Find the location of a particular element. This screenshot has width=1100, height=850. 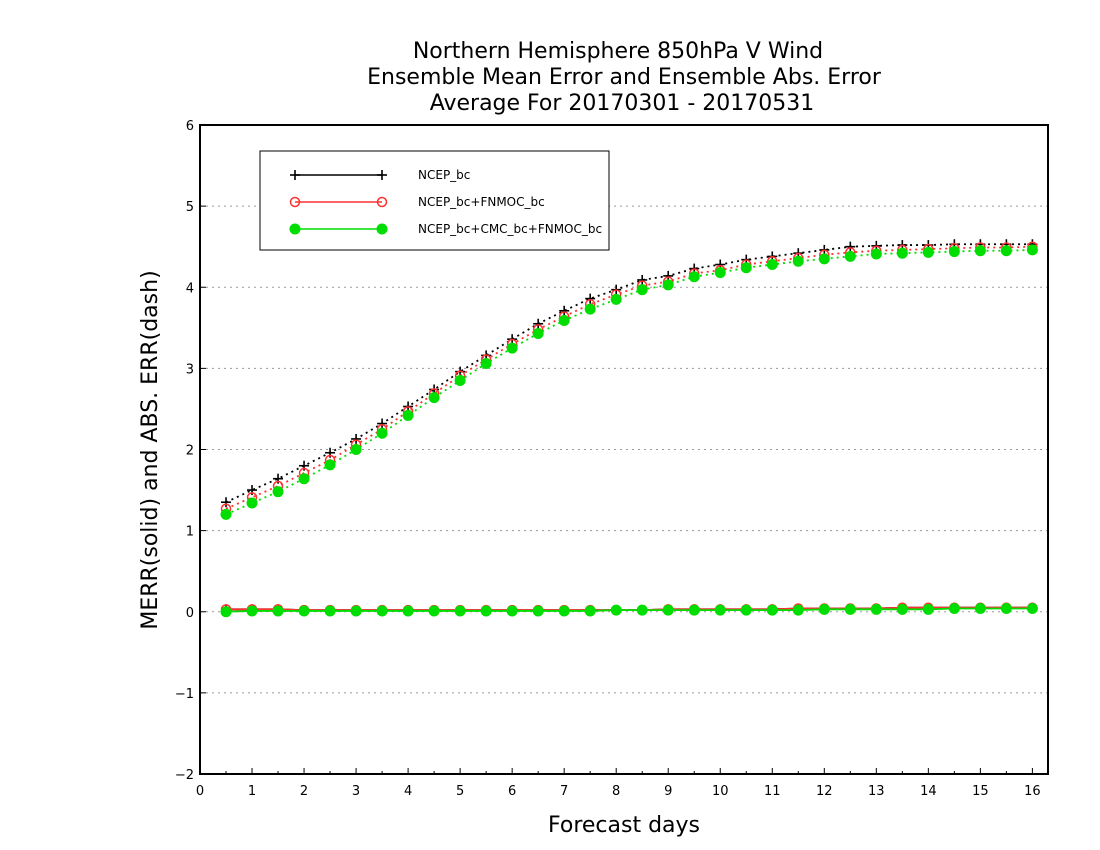

x-tick-label: 8 is located at coordinates (616, 791).